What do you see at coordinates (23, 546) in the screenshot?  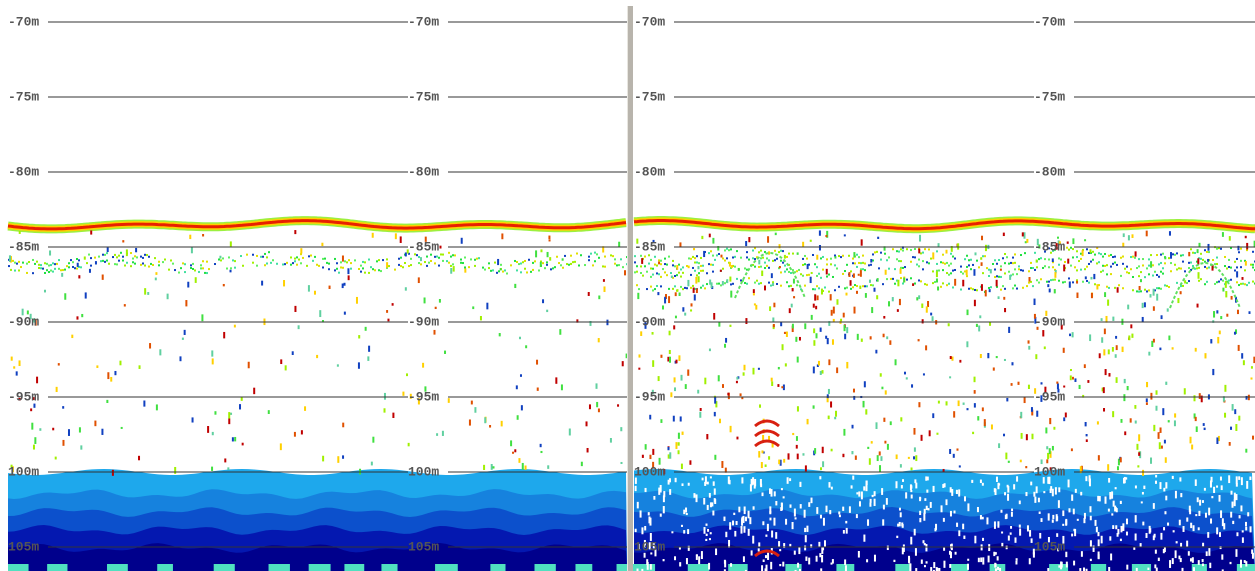 I see `depth-label: 105m` at bounding box center [23, 546].